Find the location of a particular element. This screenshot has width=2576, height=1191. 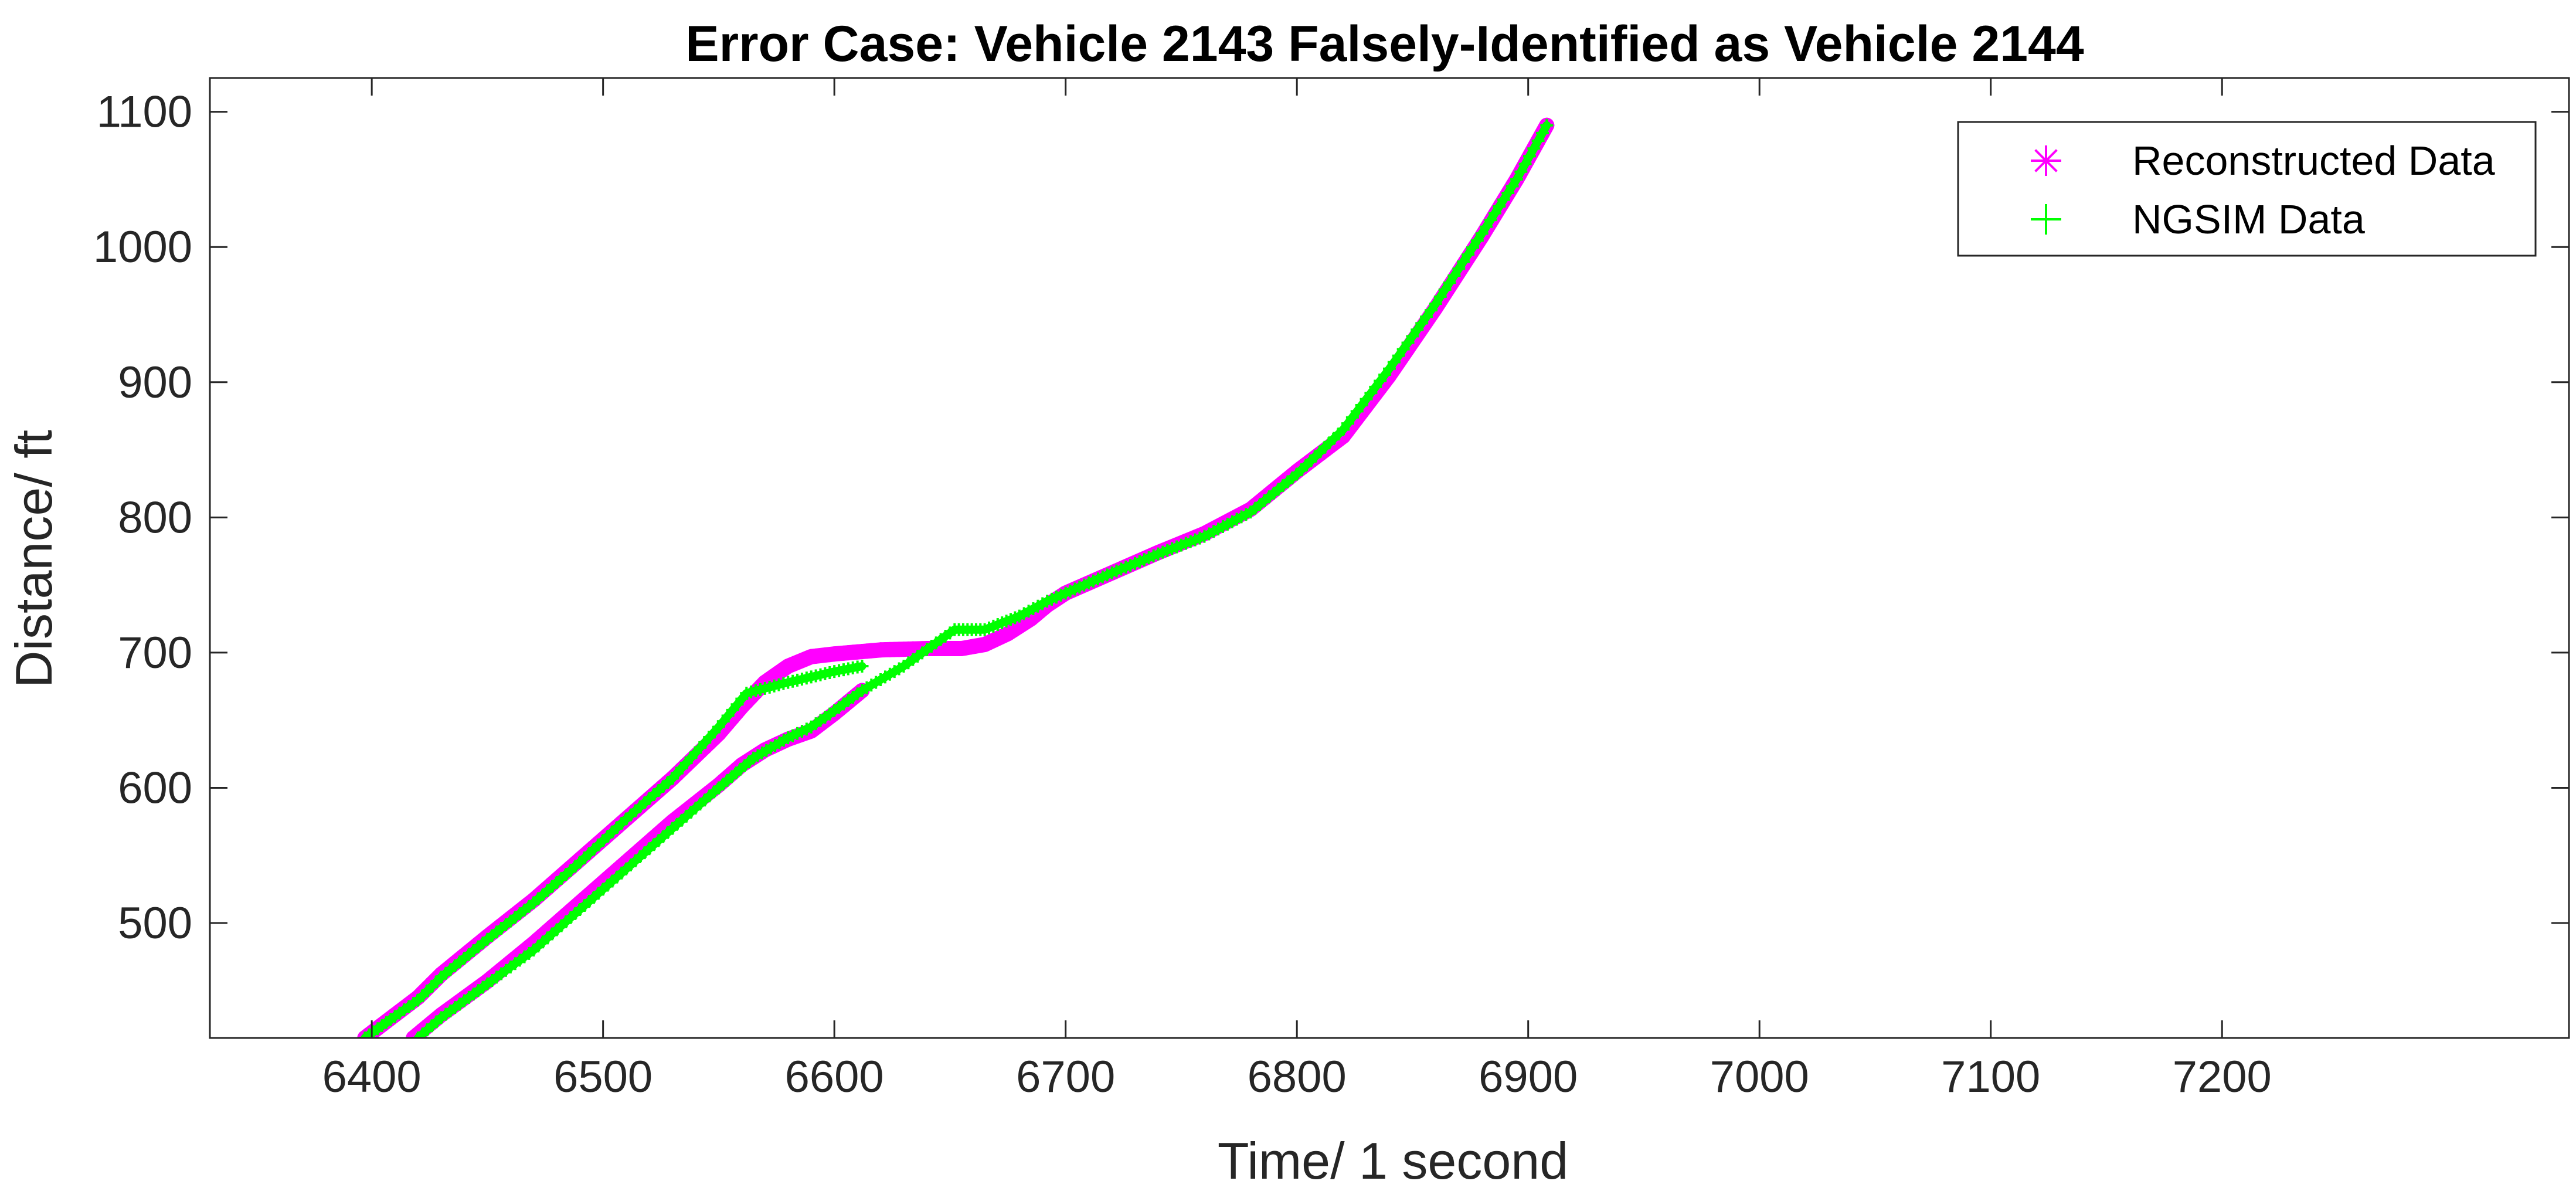

legend-label-reconstructed-data: Reconstructed Data is located at coordinates (2313, 161).